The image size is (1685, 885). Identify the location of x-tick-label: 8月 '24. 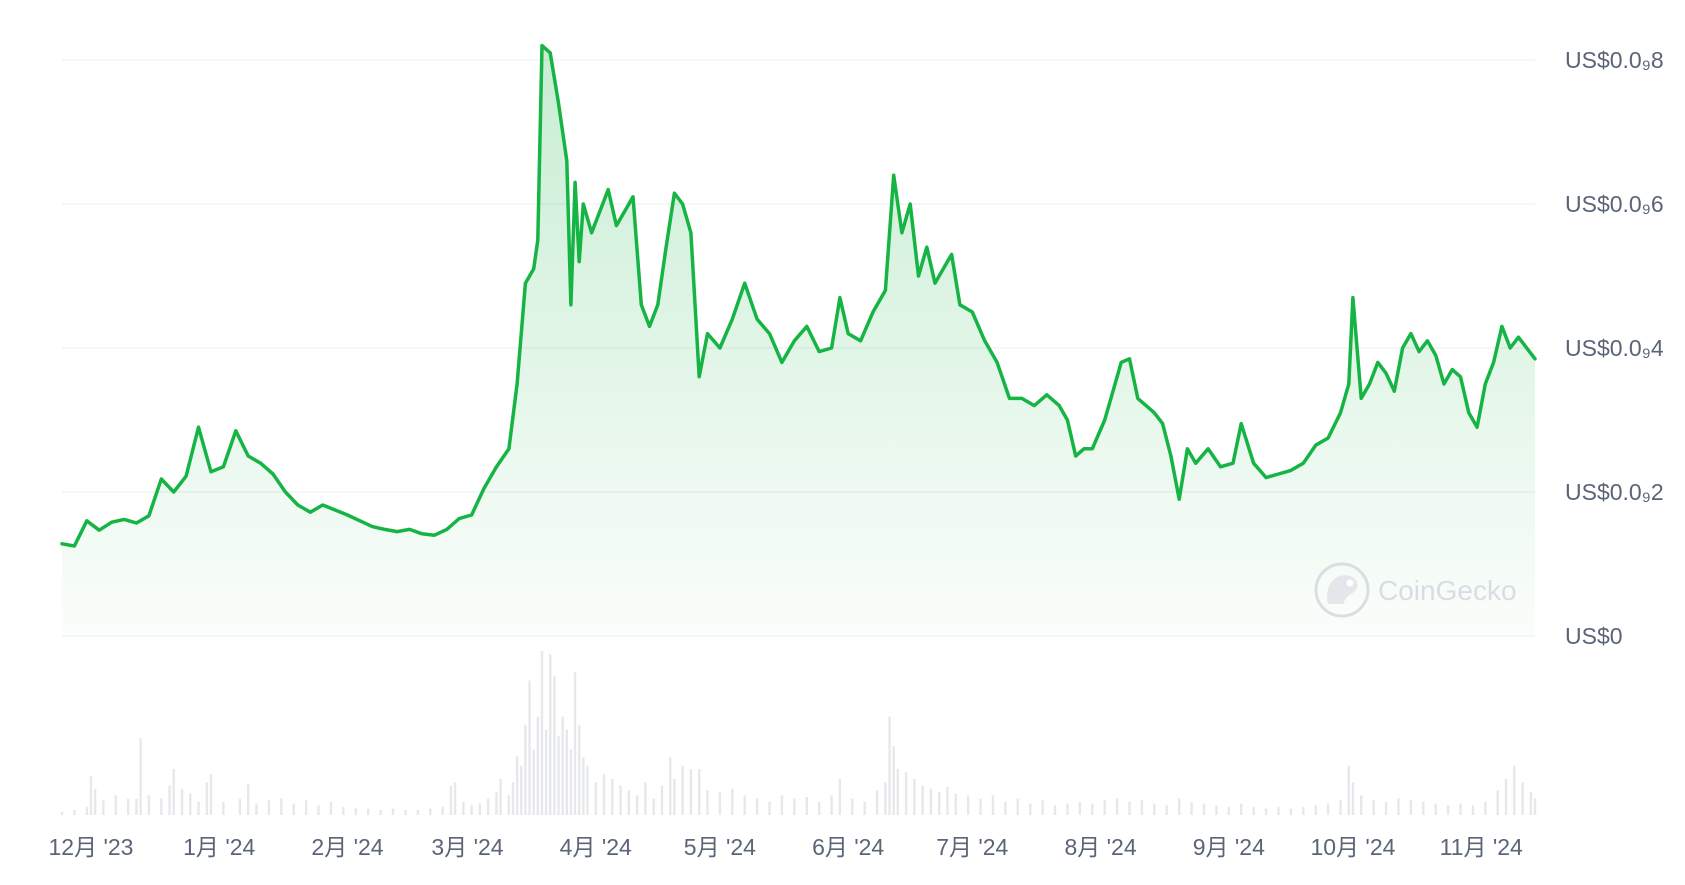
(1100, 847).